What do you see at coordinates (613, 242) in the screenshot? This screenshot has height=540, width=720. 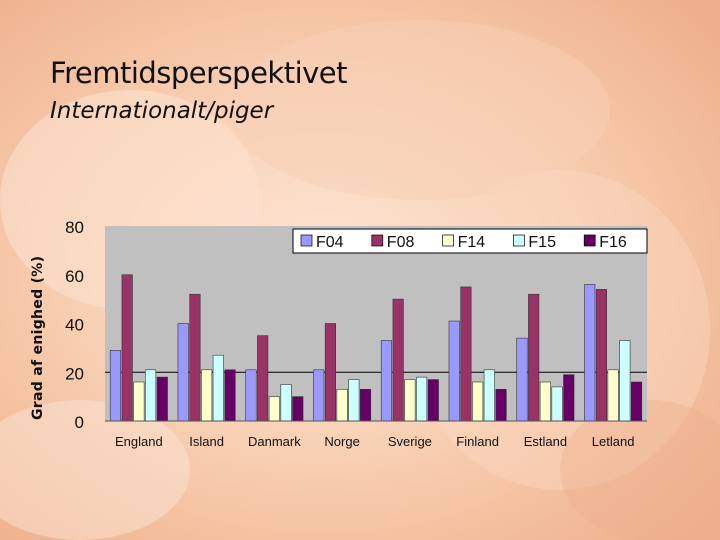 I see `legend-label: F16` at bounding box center [613, 242].